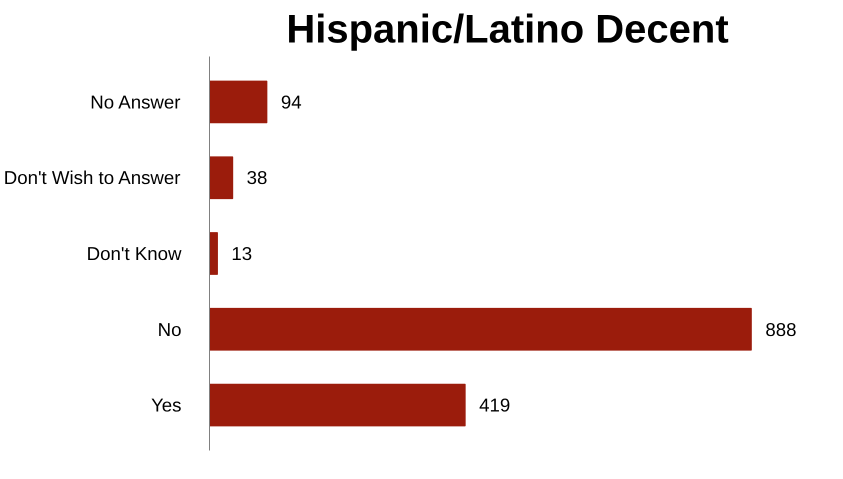 The image size is (843, 479). Describe the element at coordinates (166, 405) in the screenshot. I see `y-tick-label: Yes` at that location.